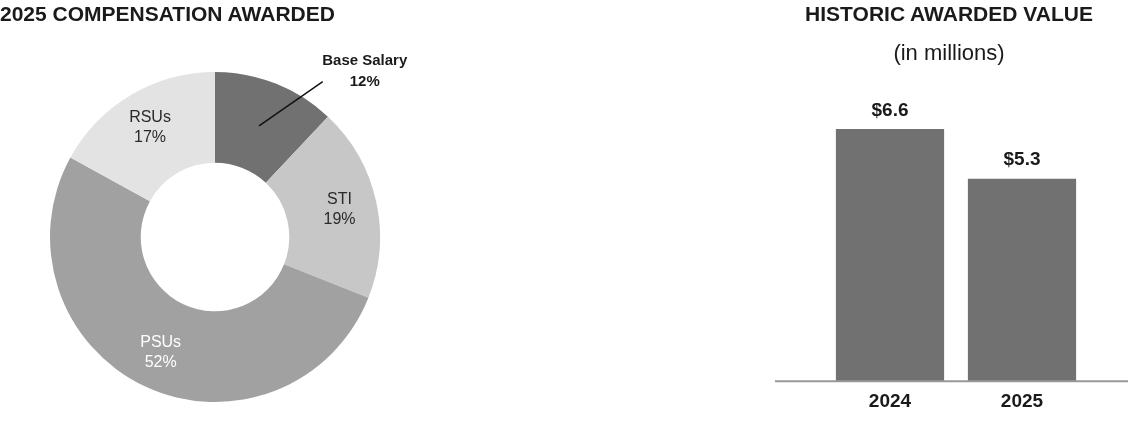 This screenshot has height=422, width=1128. I want to click on chart-title: 2025 COMPENSATION AWARDED, so click(167, 14).